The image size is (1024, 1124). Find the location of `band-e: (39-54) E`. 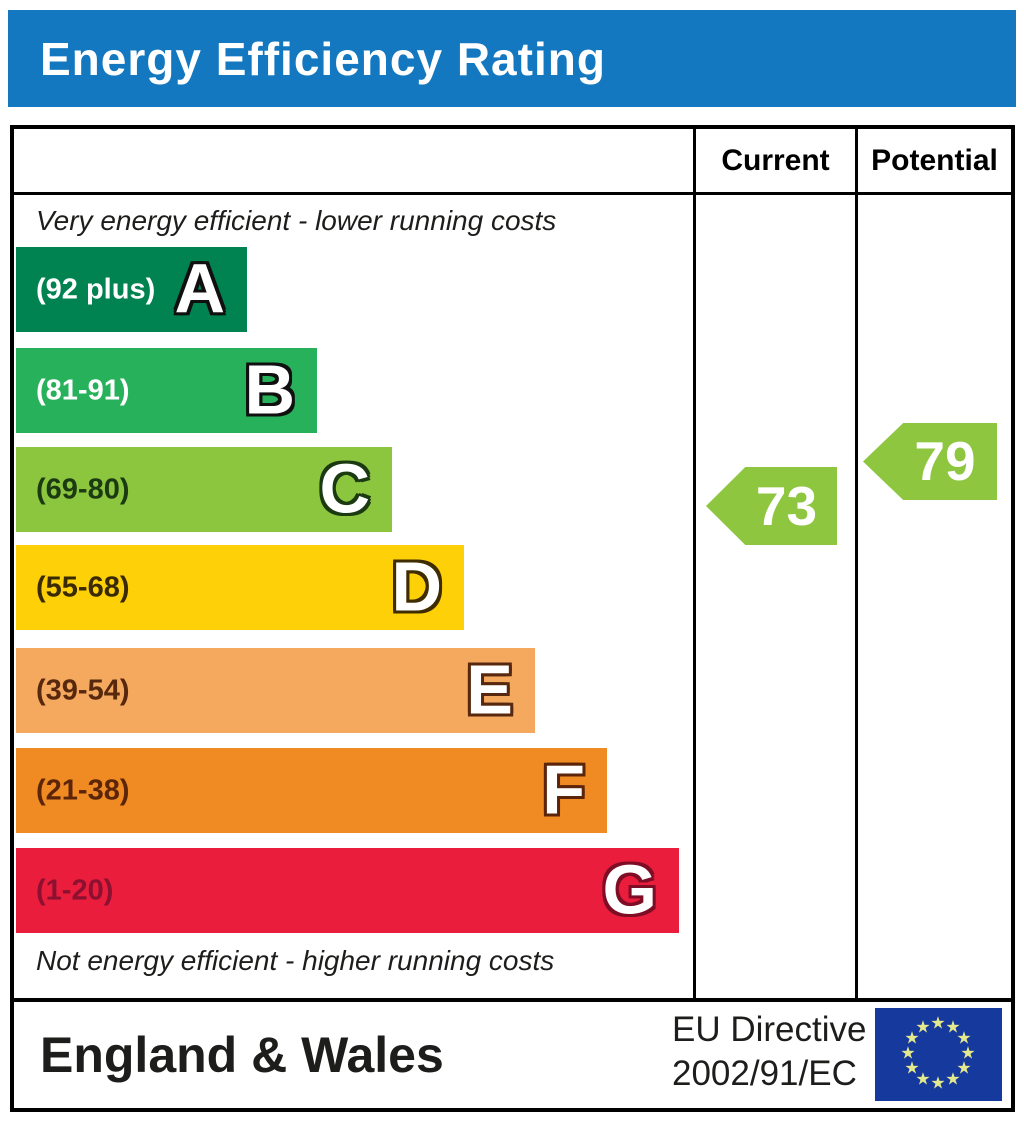

band-e: (39-54) E is located at coordinates (275, 690).